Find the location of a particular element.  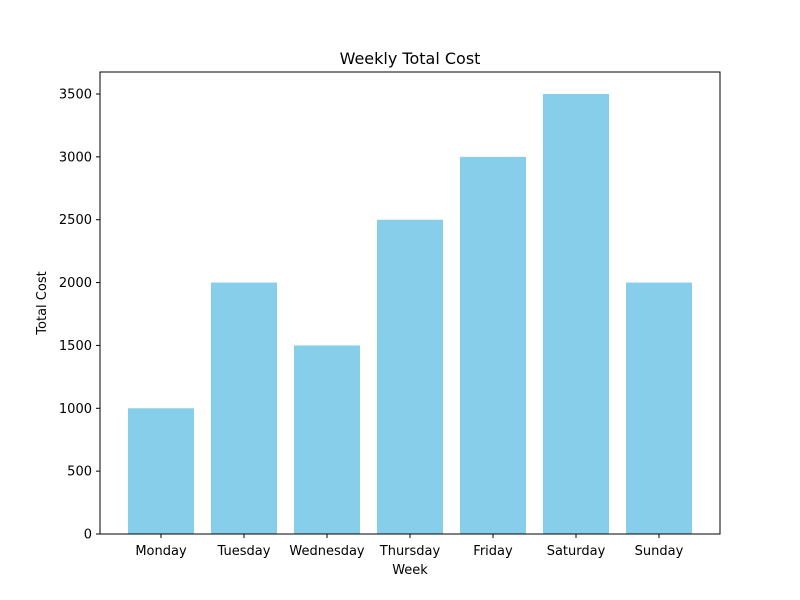

bar-monday is located at coordinates (161, 471).